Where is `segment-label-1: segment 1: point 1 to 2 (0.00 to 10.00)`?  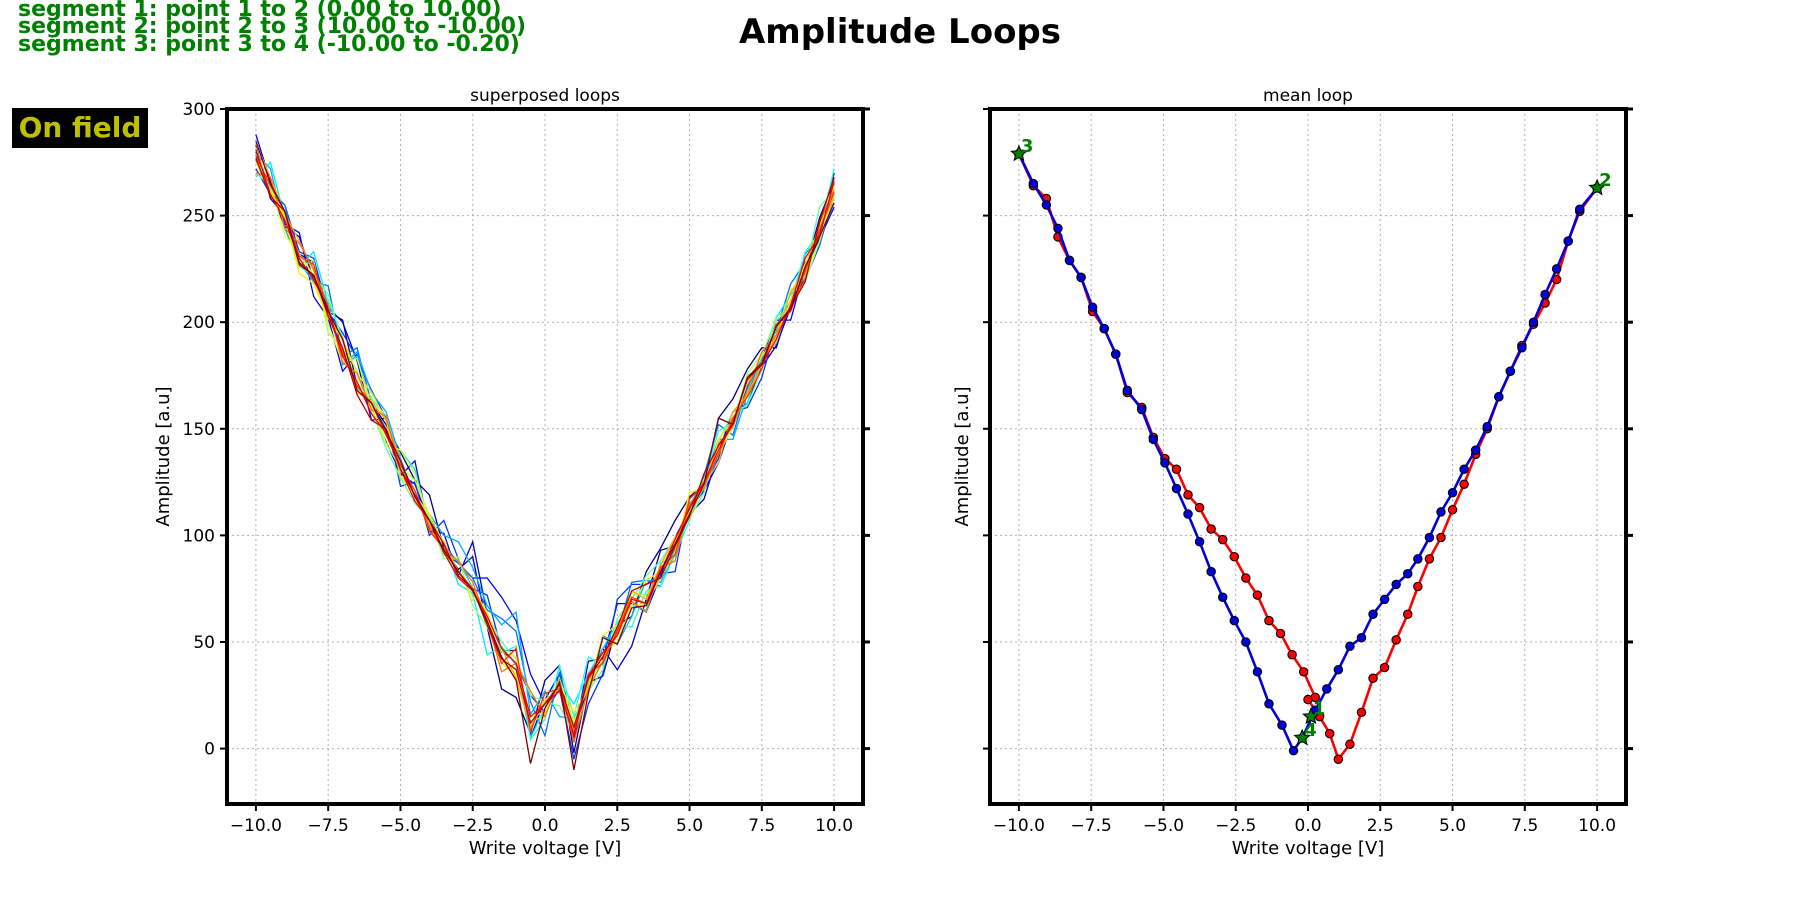 segment-label-1: segment 1: point 1 to 2 (0.00 to 10.00) is located at coordinates (260, 11).